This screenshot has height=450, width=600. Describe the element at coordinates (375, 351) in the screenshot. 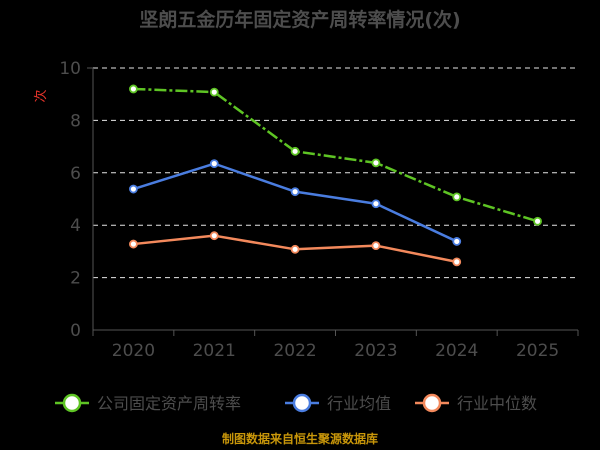

I see `x-tick-label: 2023` at that location.